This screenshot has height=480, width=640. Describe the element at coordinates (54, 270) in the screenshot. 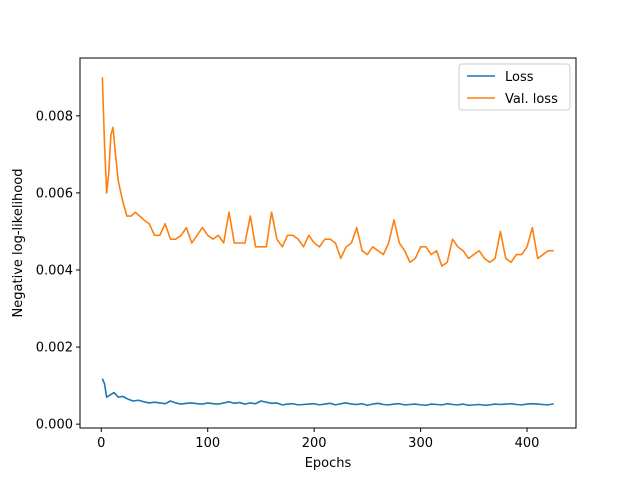

I see `y-tick-label: 0.004` at that location.